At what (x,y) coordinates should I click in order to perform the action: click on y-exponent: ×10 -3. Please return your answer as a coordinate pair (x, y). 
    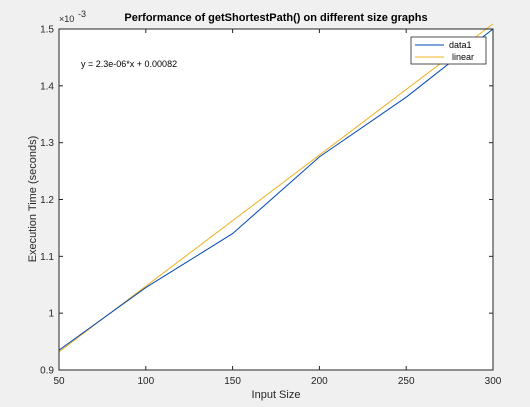
    Looking at the image, I should click on (72, 16).